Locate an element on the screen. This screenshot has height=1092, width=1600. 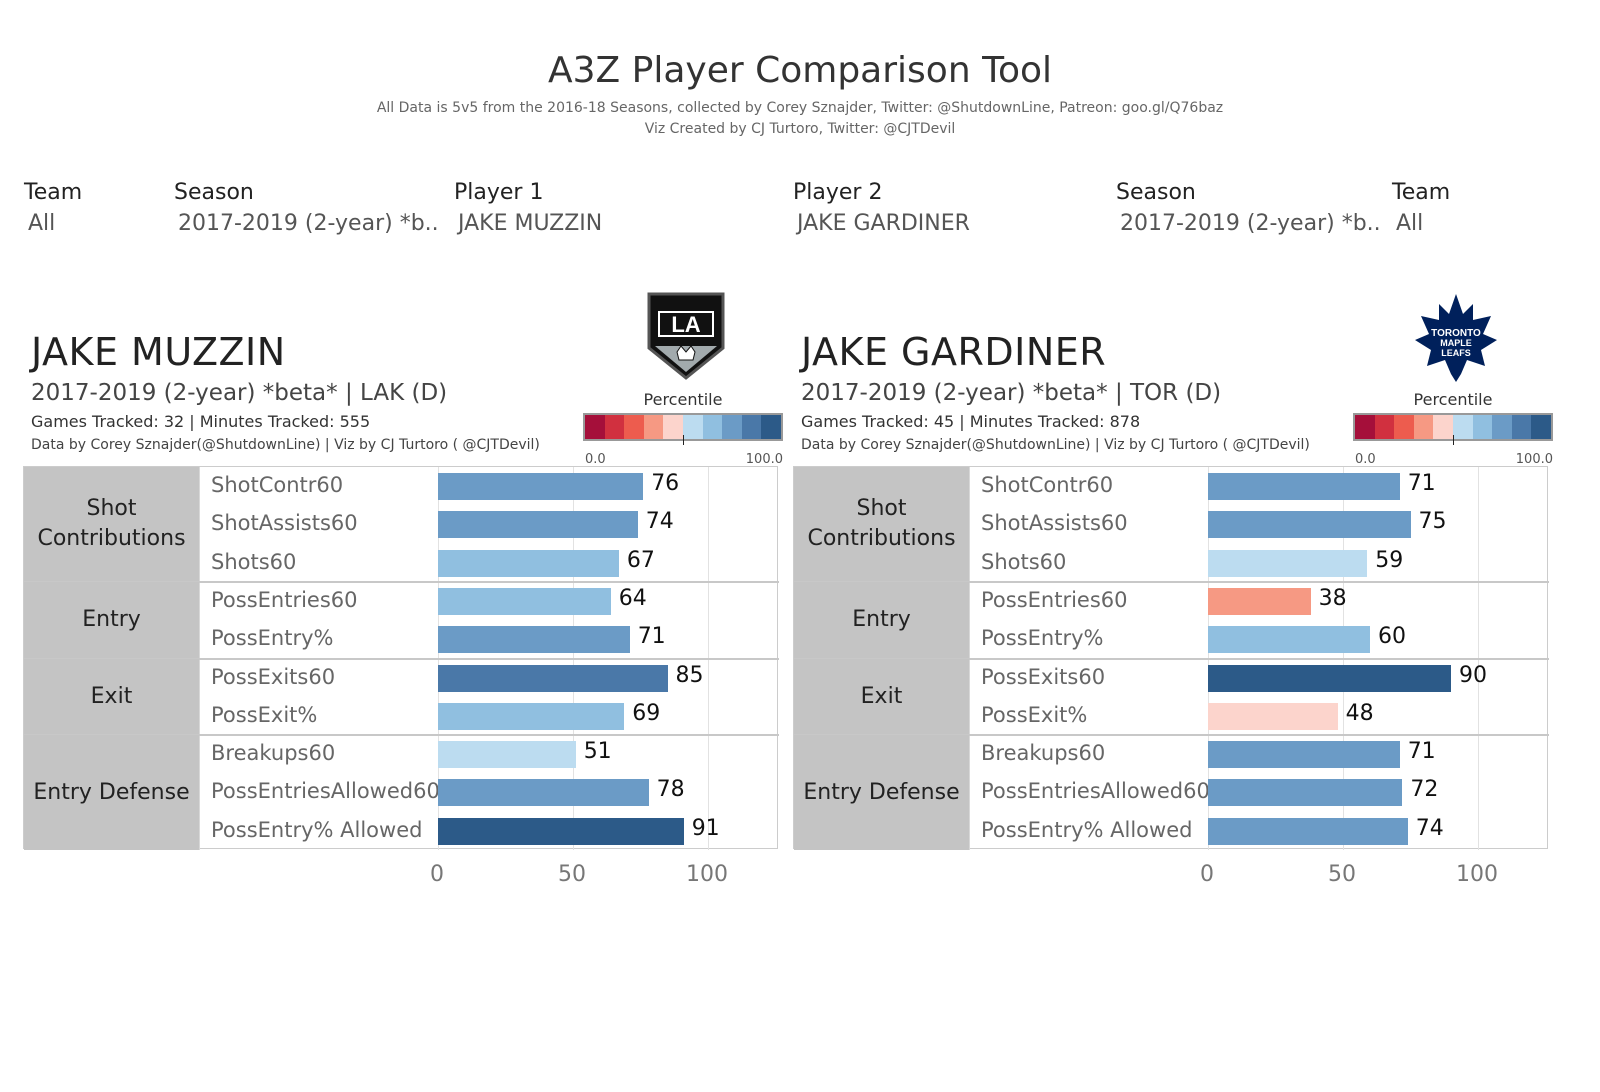
metric-label: PossExit% is located at coordinates (264, 714).